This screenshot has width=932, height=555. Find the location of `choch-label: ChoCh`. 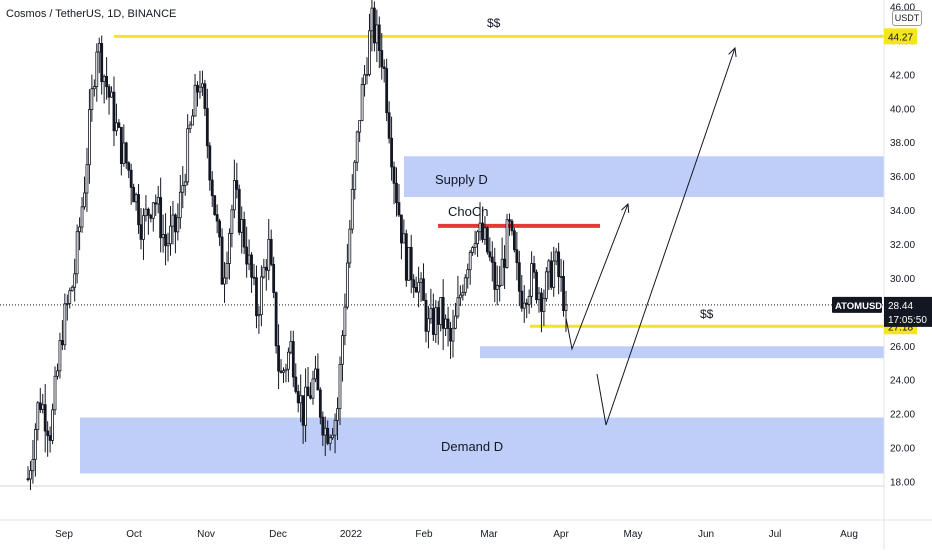

choch-label: ChoCh is located at coordinates (468, 211).